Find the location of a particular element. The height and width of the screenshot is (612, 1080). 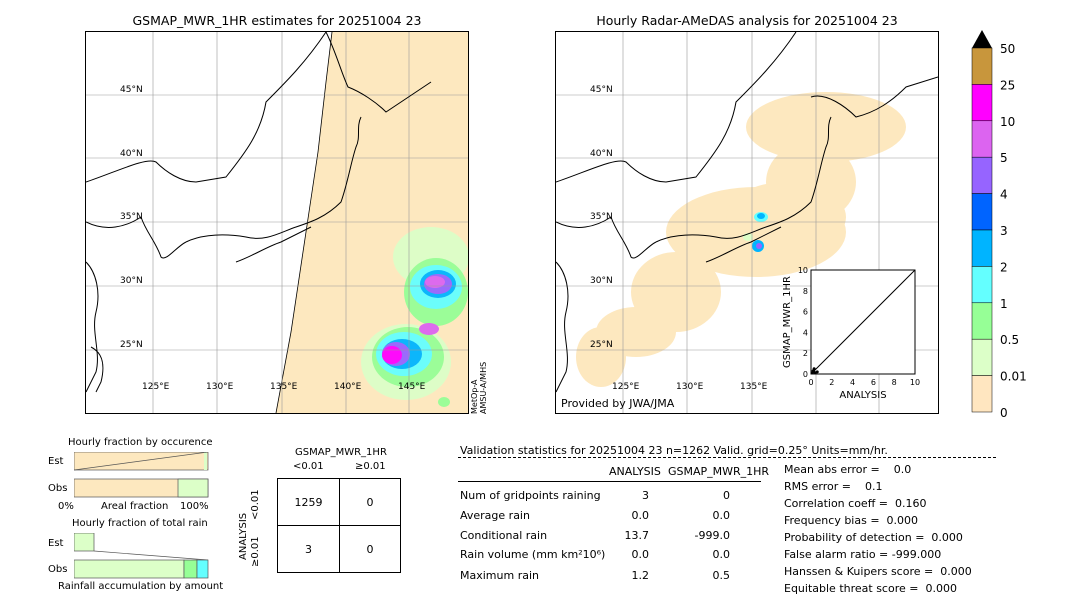

scatter-xtick-3: 6 is located at coordinates (873, 382).